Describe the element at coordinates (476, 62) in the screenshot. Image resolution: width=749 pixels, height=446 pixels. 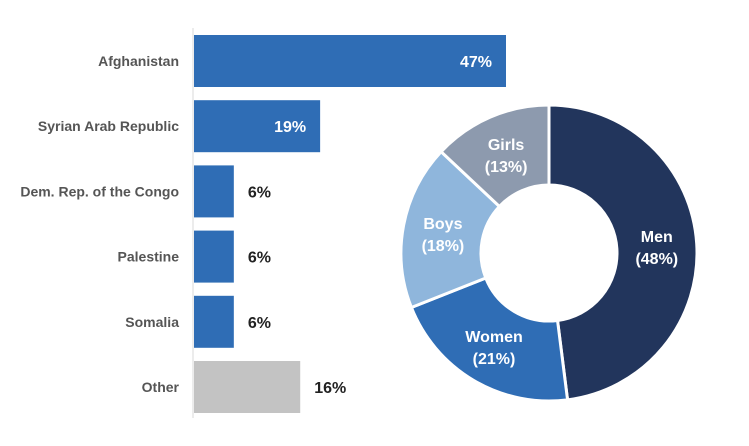
I see `bar-value-label: 47%` at that location.